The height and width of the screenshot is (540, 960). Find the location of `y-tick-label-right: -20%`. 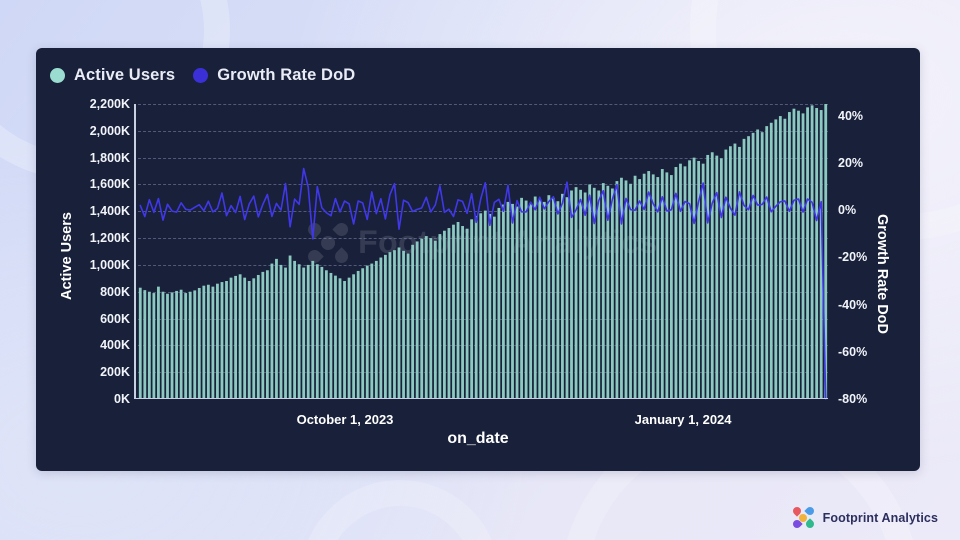

y-tick-label-right: -20% is located at coordinates (853, 257).